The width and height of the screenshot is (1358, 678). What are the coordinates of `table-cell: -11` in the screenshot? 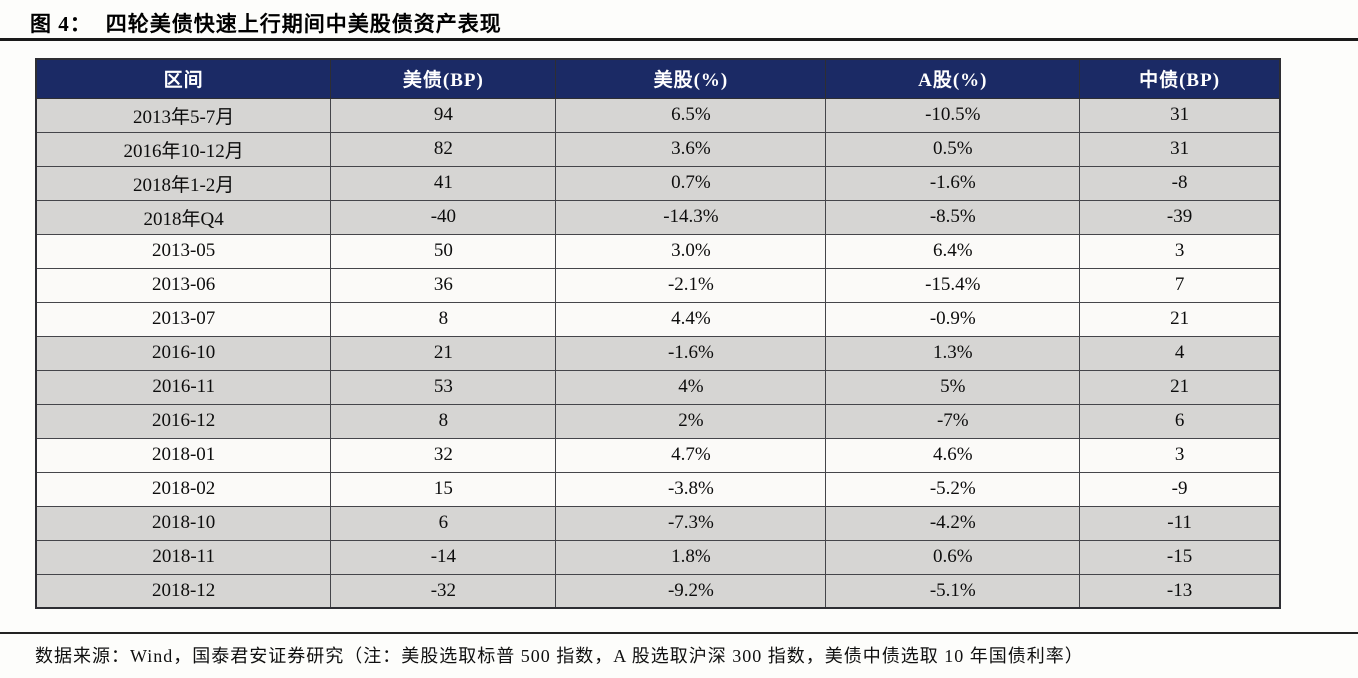 It's located at (1180, 523).